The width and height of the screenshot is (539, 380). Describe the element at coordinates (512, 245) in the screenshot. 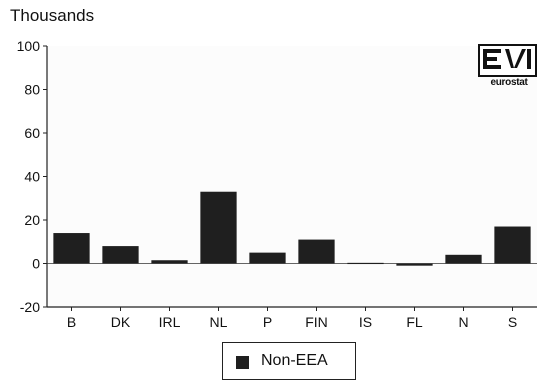

I see `bar-s` at that location.